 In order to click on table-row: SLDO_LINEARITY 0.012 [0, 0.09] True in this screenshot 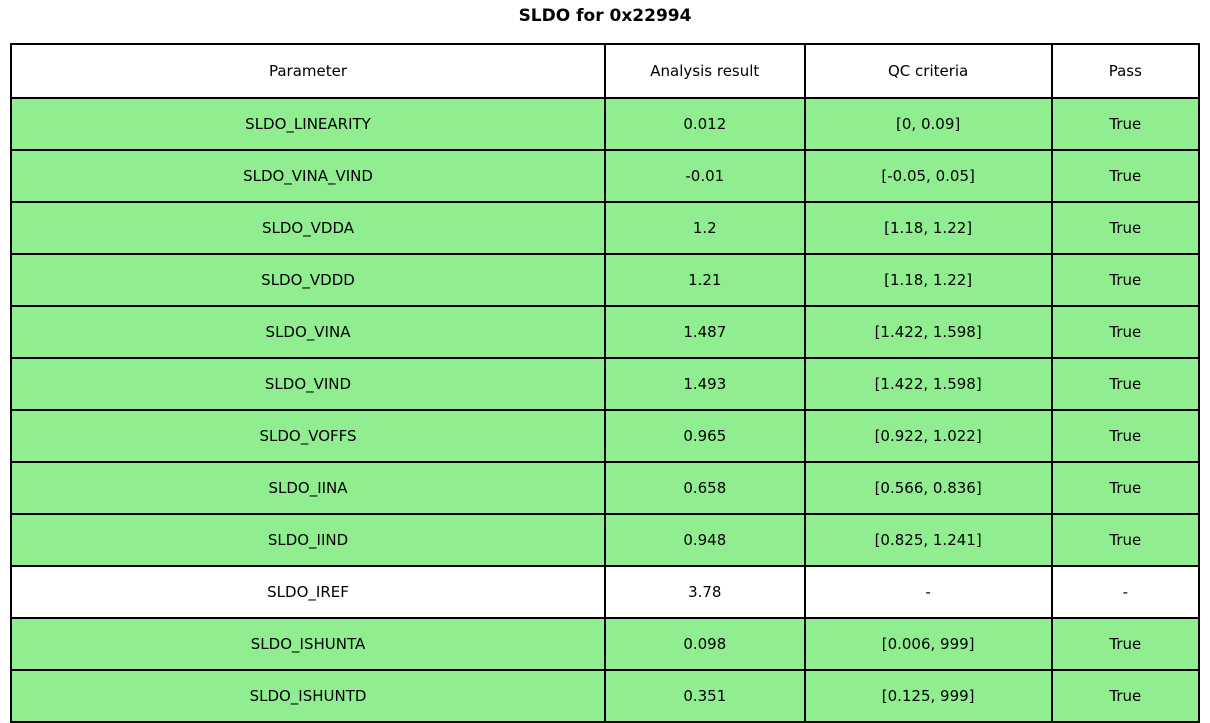, I will do `click(605, 124)`.